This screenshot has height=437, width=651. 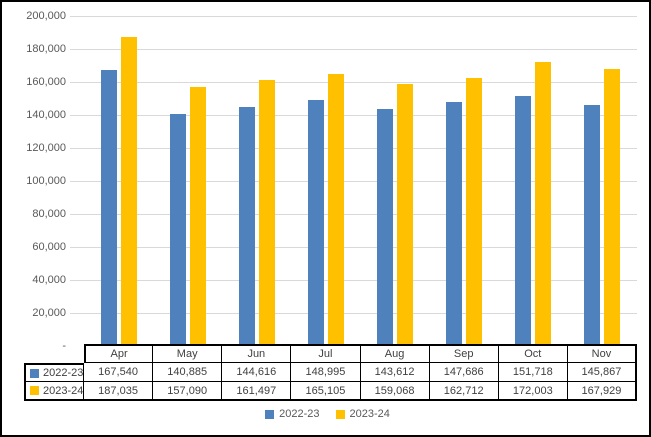 What do you see at coordinates (257, 353) in the screenshot?
I see `table-column-header: Jun` at bounding box center [257, 353].